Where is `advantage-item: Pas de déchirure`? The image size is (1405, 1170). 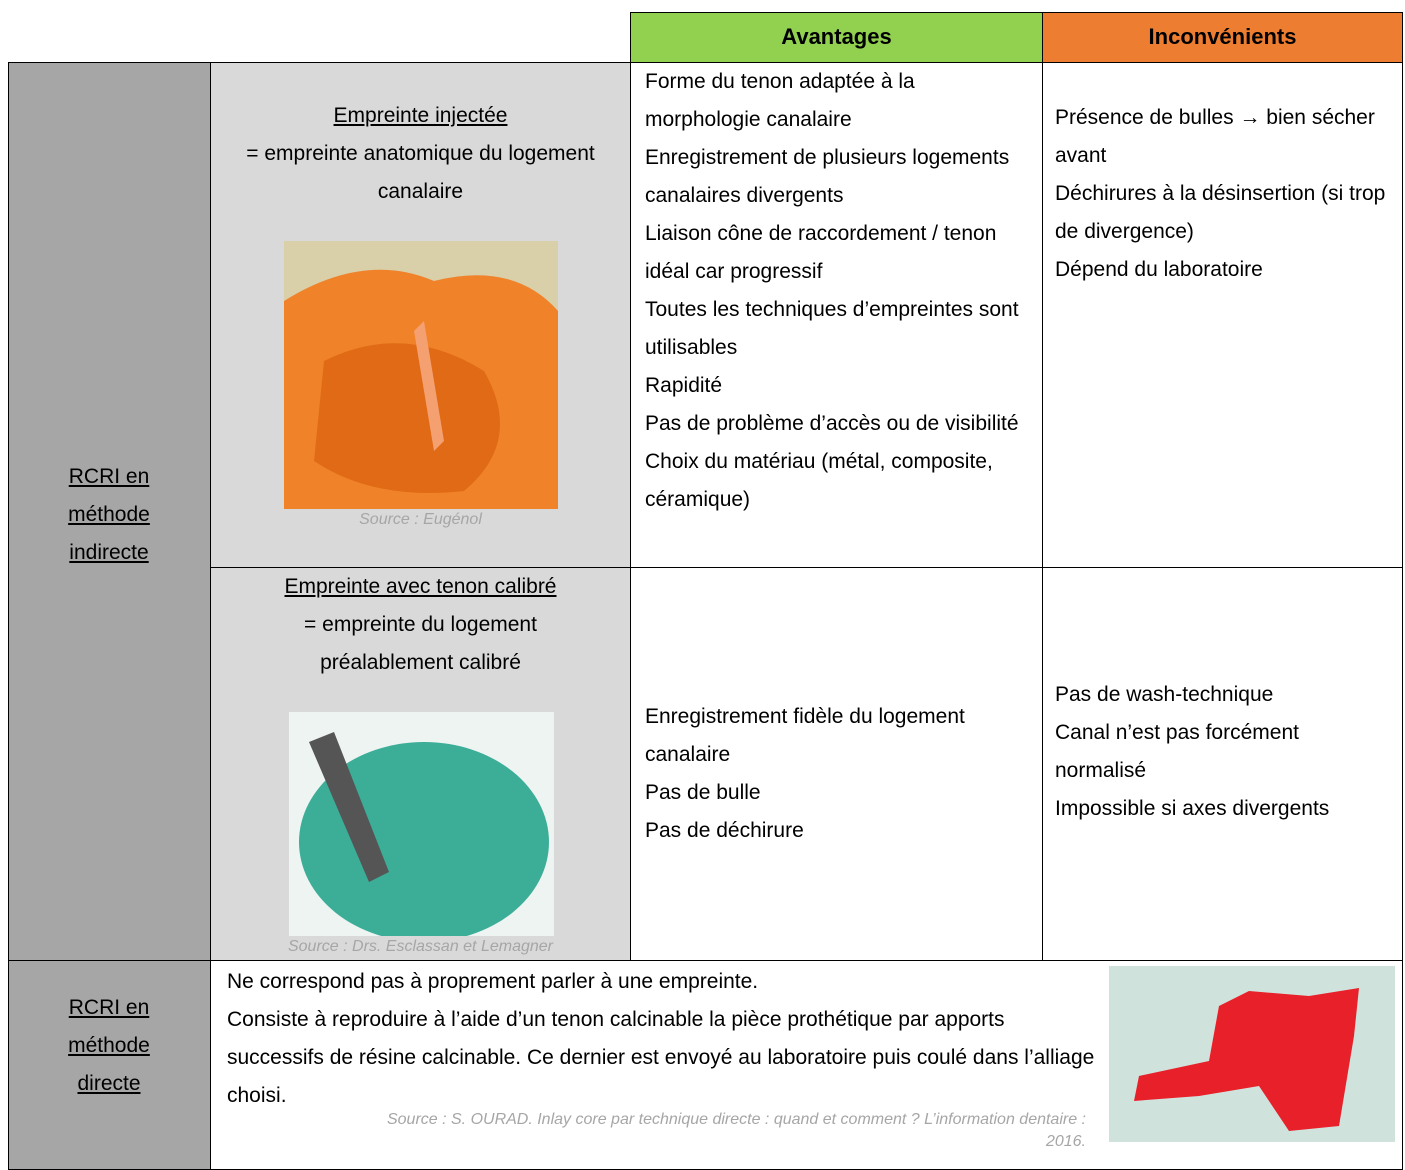 advantage-item: Pas de déchirure is located at coordinates (724, 830).